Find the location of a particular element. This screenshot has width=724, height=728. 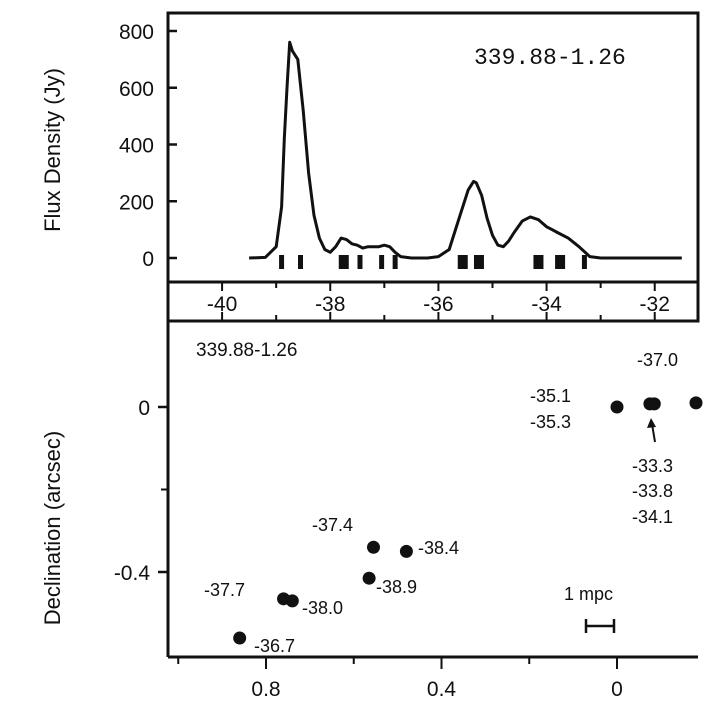

annotation-label: -33.3 is located at coordinates (652, 466).